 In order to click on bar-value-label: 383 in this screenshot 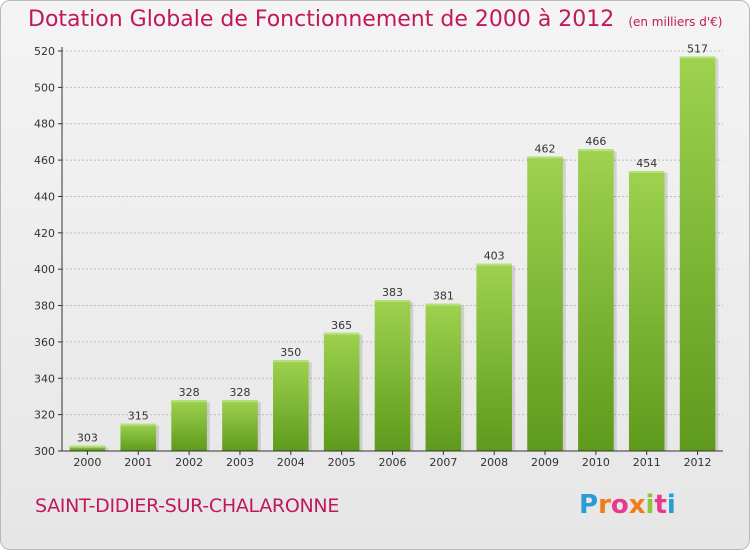, I will do `click(392, 292)`.